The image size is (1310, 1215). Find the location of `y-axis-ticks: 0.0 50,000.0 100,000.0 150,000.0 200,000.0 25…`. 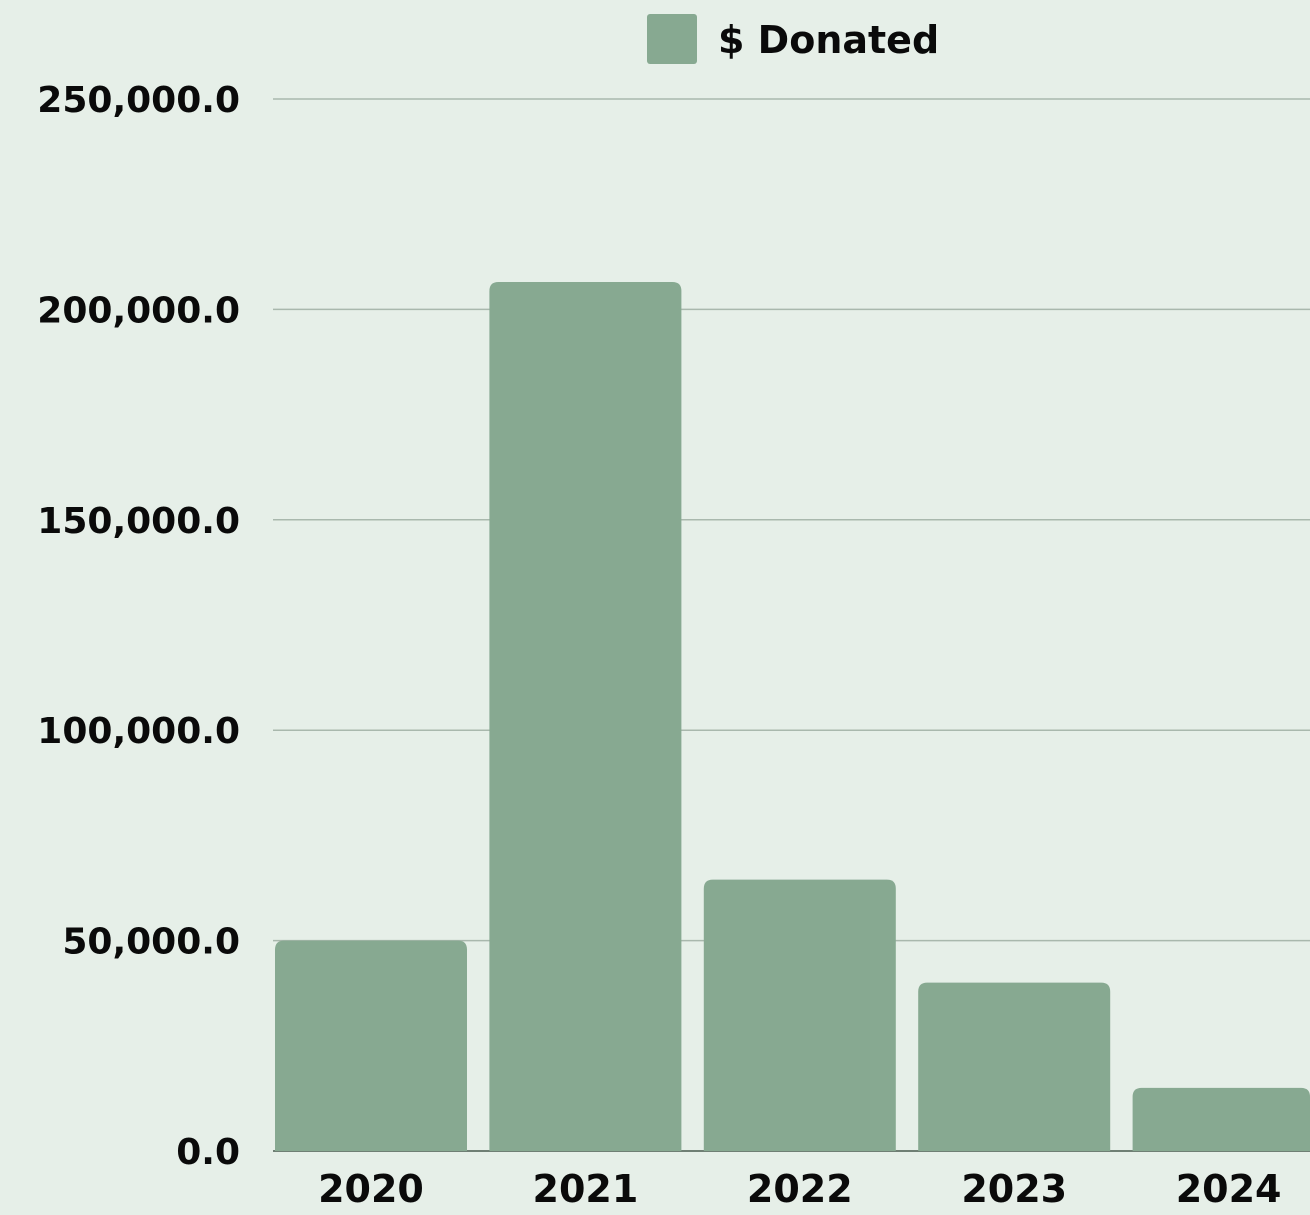

y-axis-ticks: 0.0 50,000.0 100,000.0 150,000.0 200,000.0 25… is located at coordinates (138, 626).